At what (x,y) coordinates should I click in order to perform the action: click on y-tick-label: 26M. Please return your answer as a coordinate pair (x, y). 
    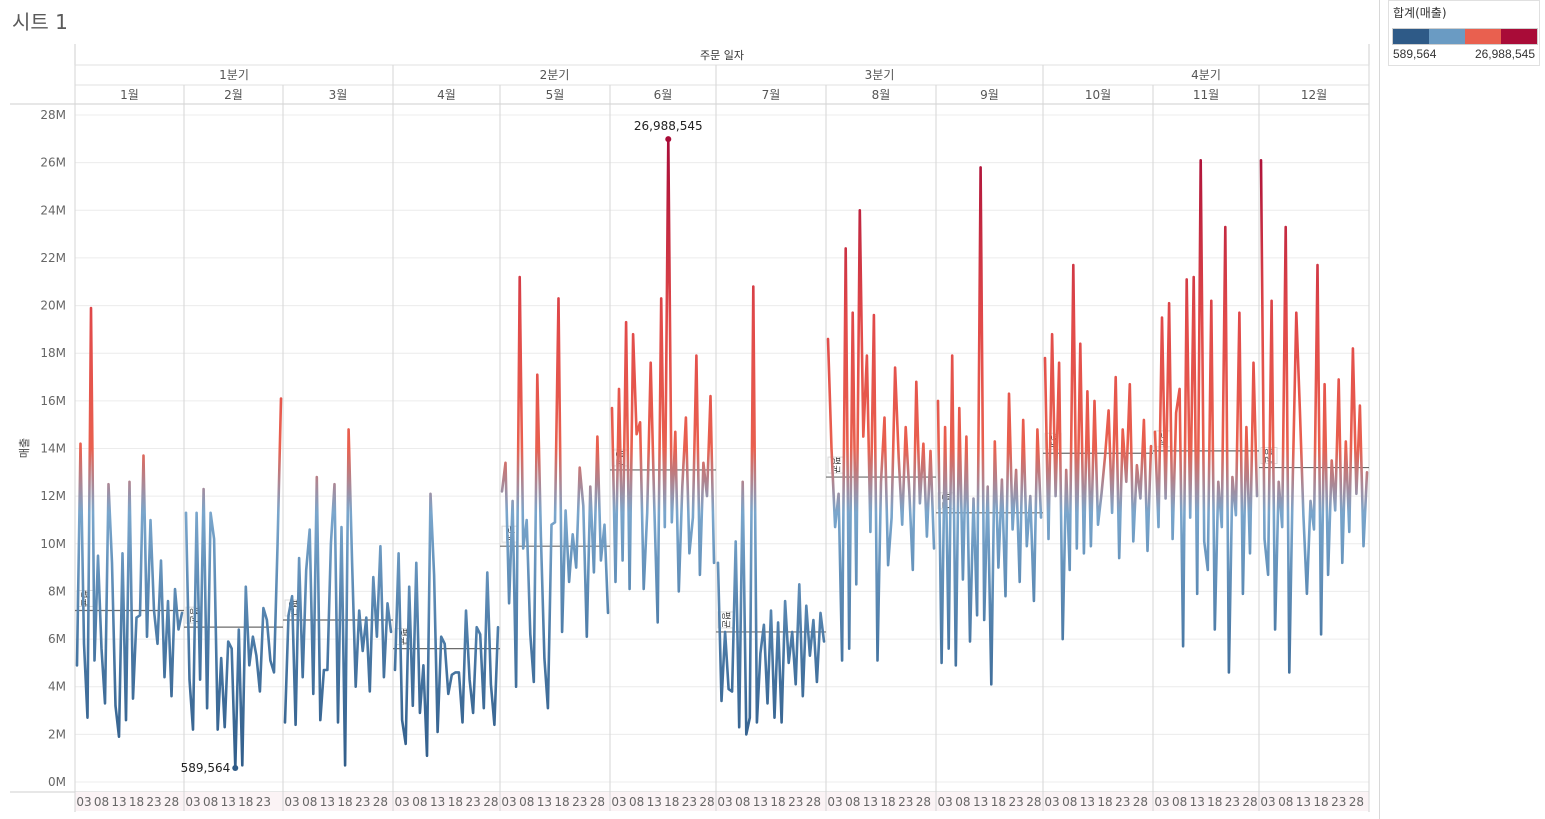
    Looking at the image, I should click on (53, 163).